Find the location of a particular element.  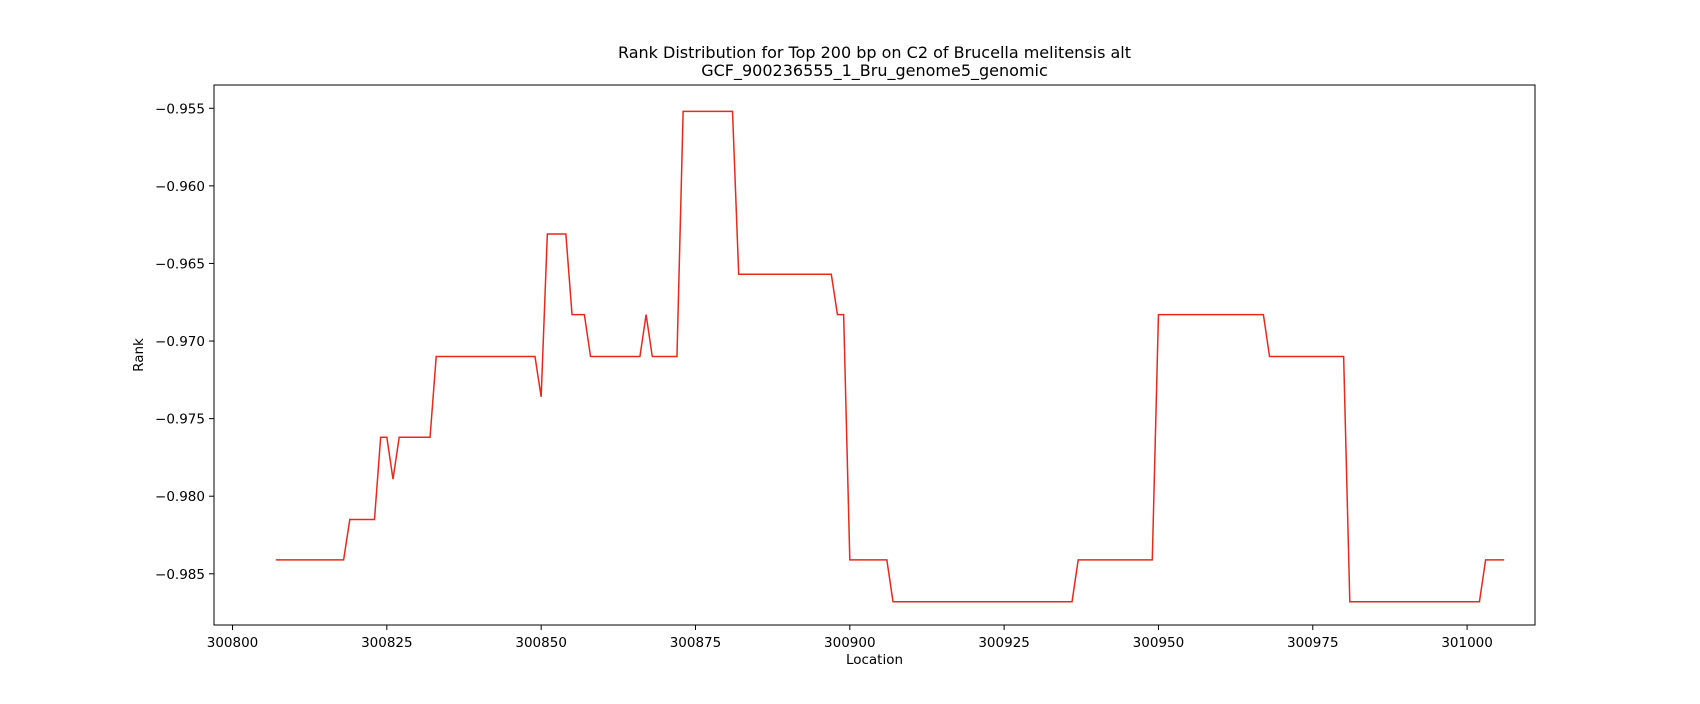

x-axis-label: Location is located at coordinates (874, 660).